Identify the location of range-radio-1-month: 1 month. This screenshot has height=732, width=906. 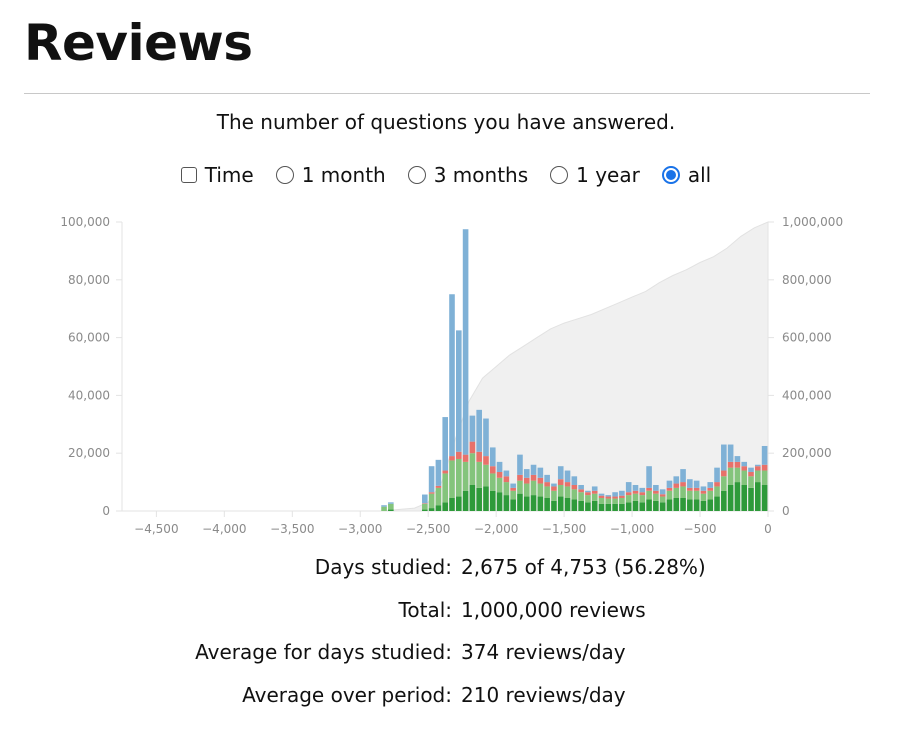
(330, 175).